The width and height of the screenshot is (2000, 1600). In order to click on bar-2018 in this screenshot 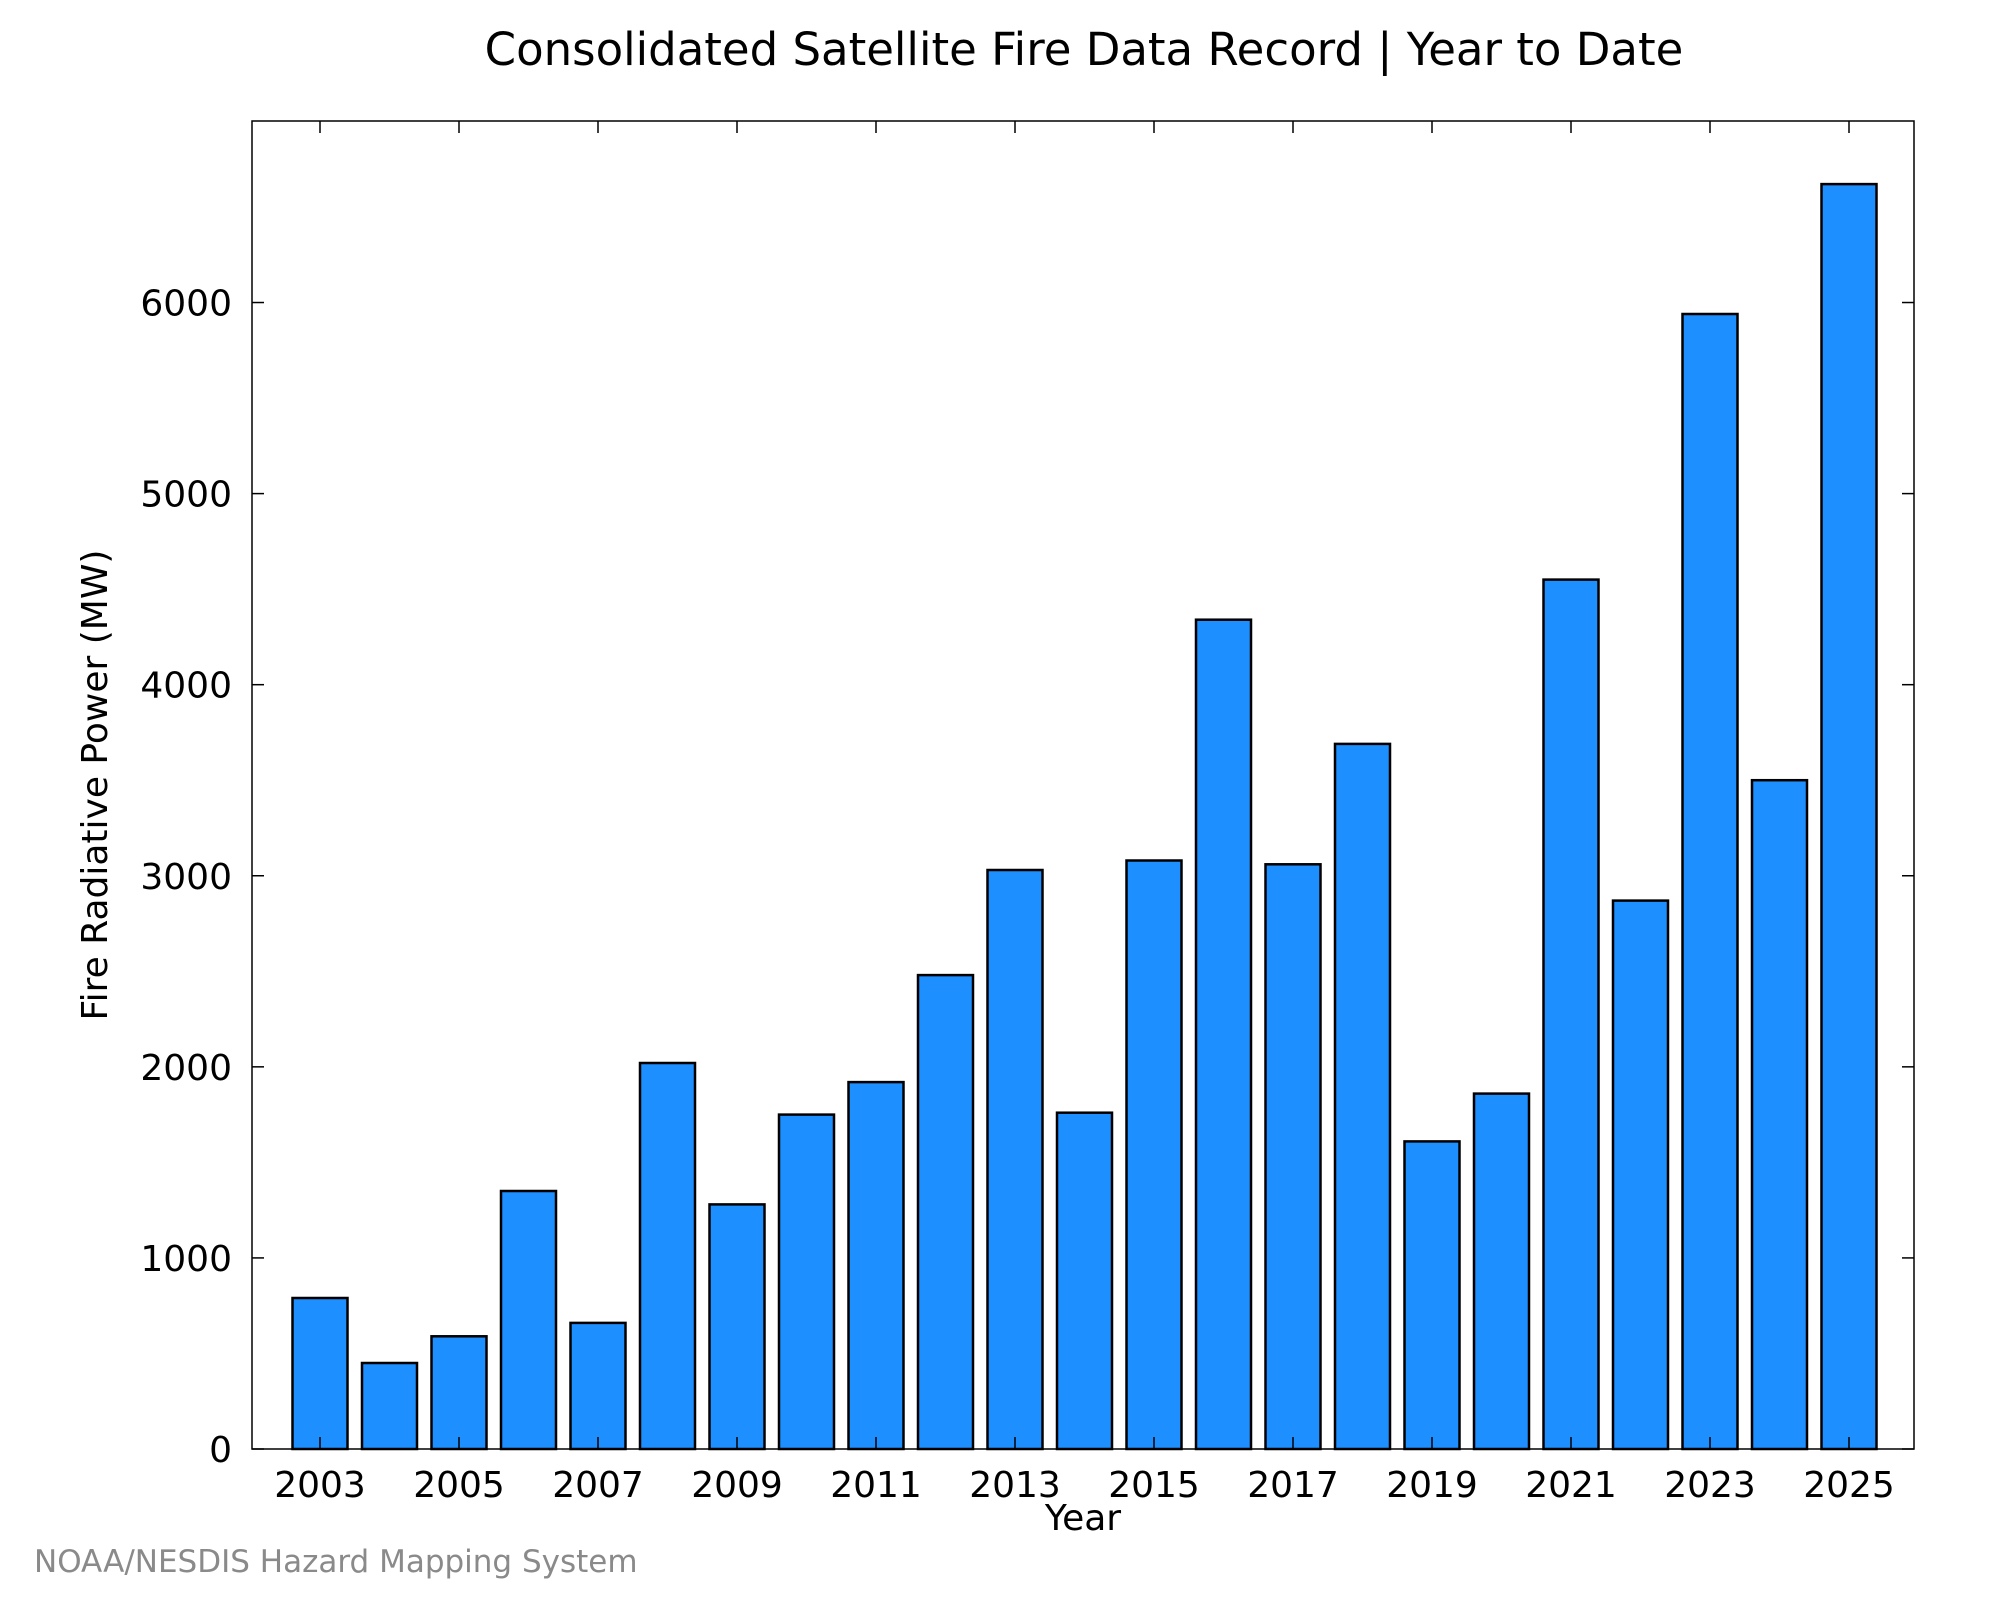, I will do `click(1362, 1096)`.